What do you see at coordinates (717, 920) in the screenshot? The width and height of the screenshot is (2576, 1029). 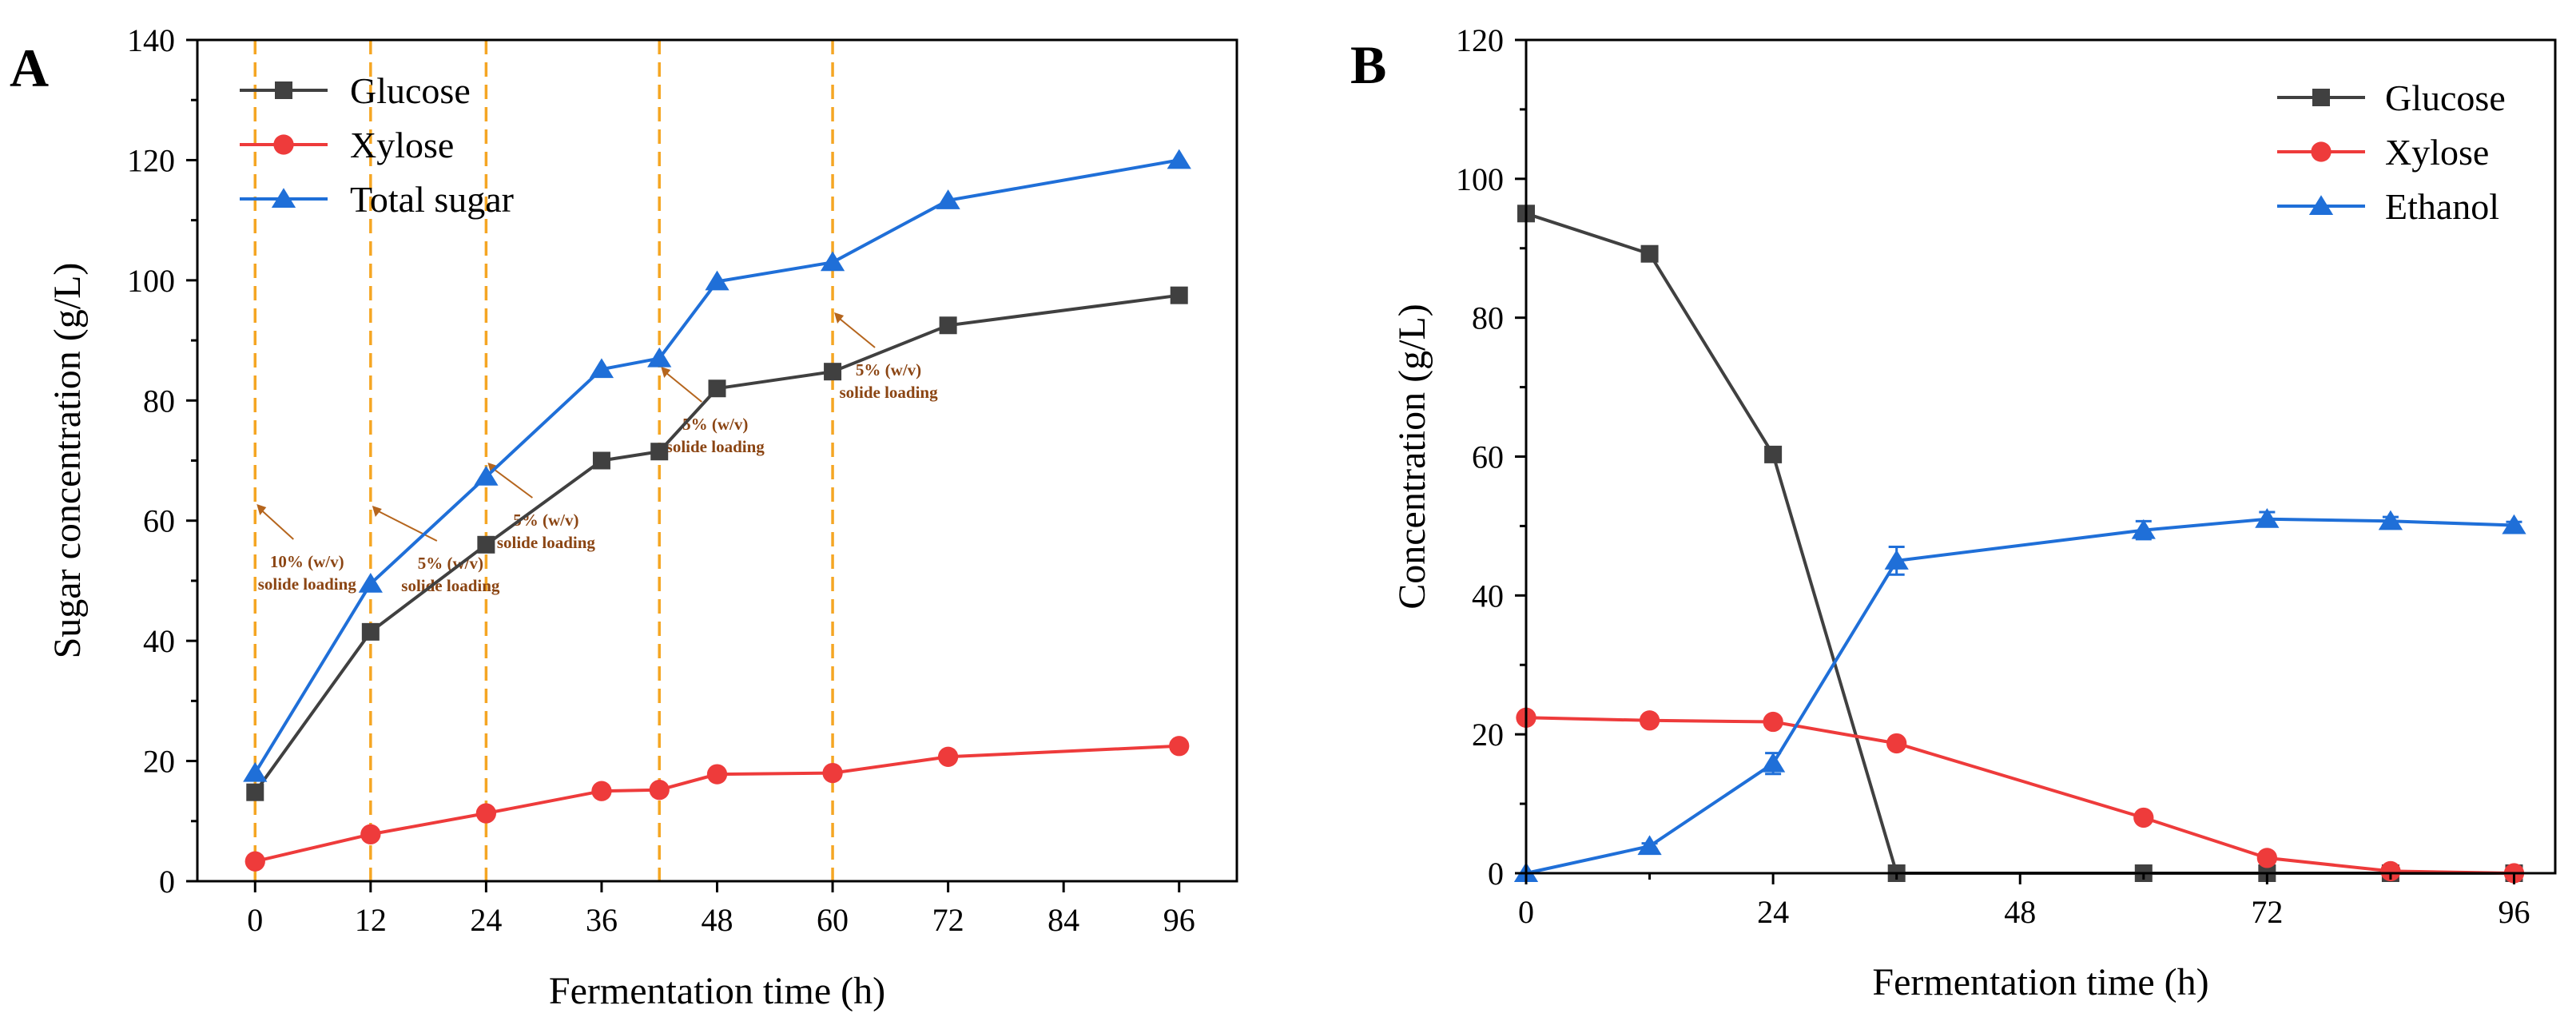 I see `x-tick-label: 48` at bounding box center [717, 920].